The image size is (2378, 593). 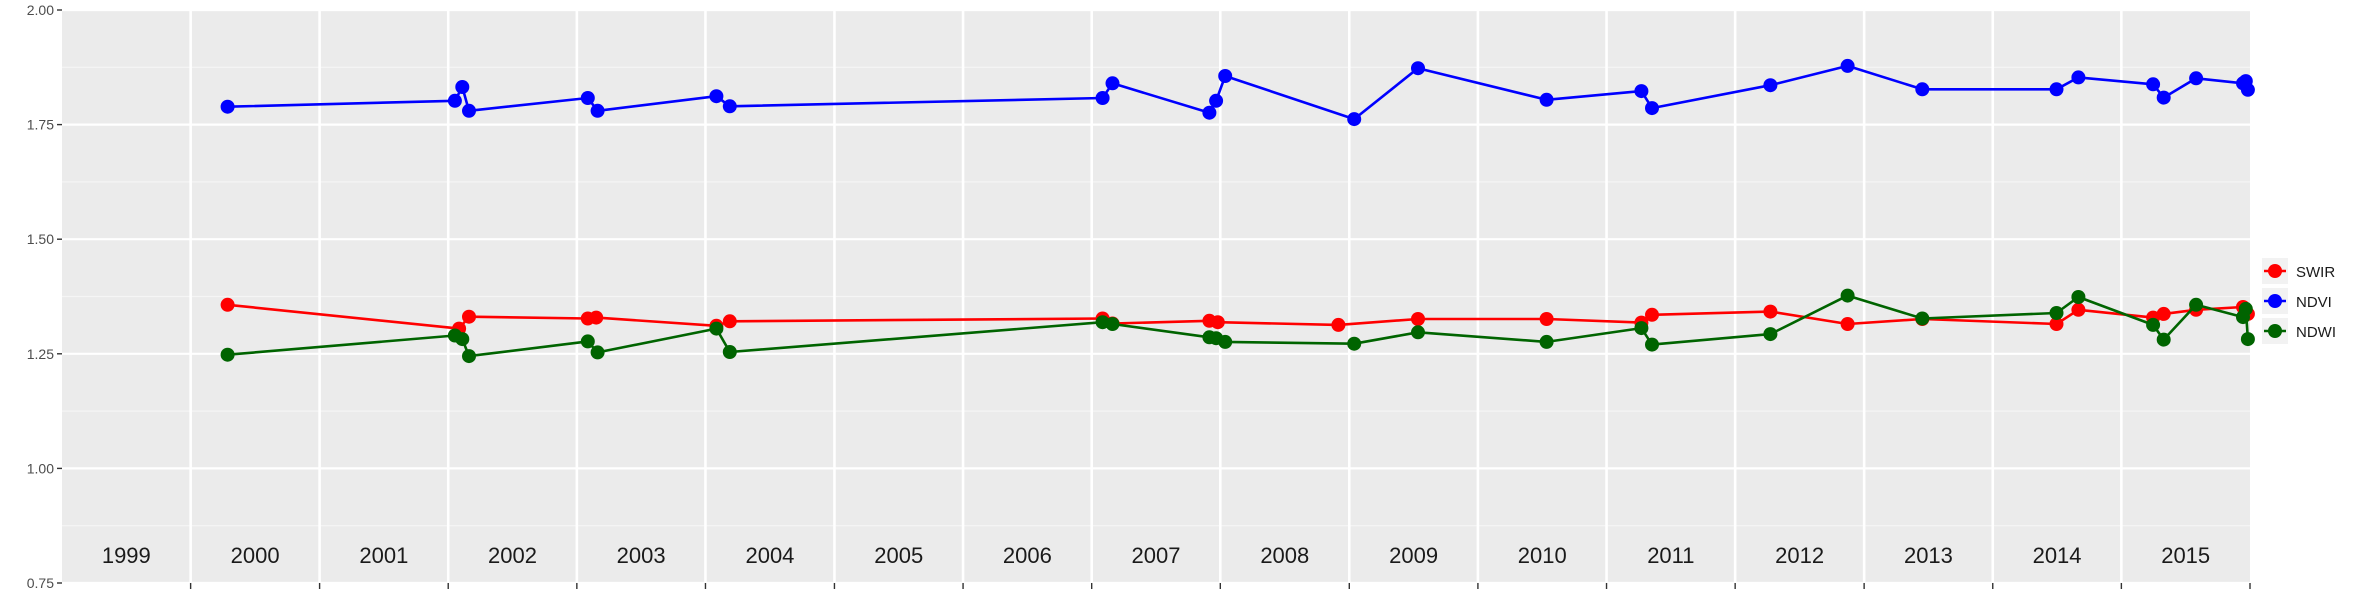 I want to click on swir-legend-label: SWIR, so click(x=2315, y=272).